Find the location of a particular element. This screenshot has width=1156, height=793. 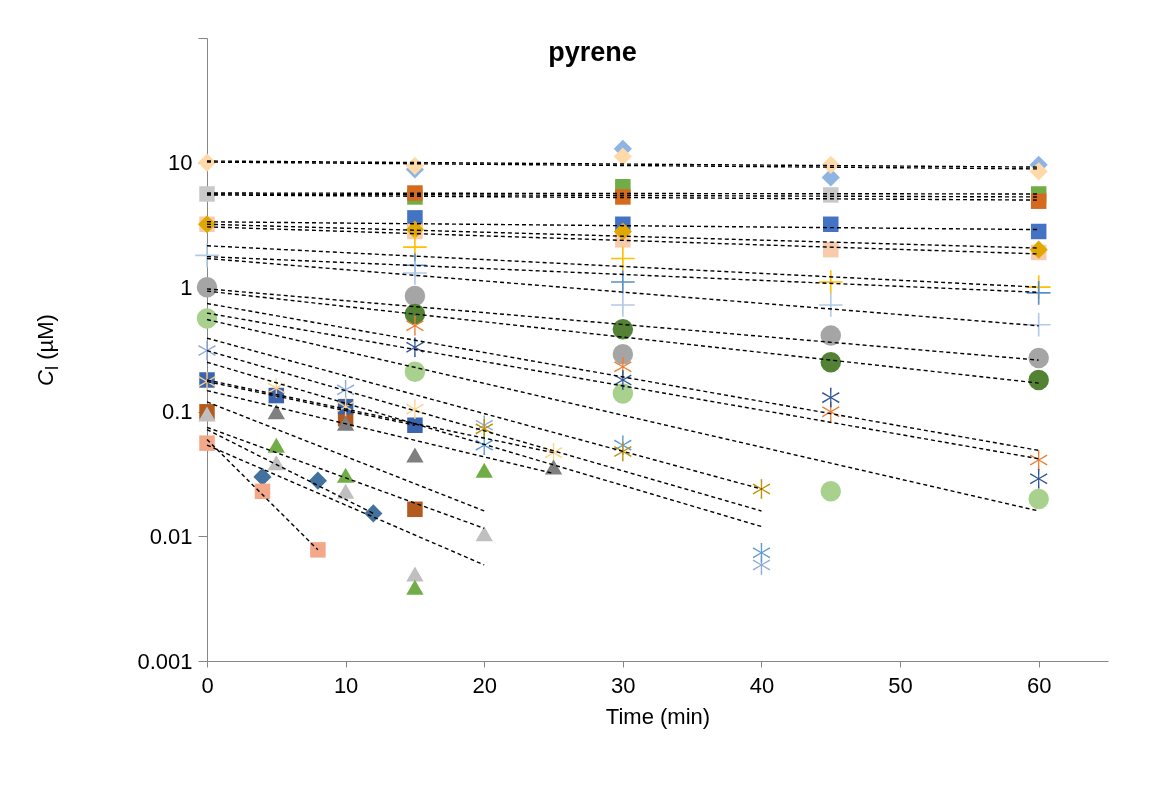

x-tick-label: 40 is located at coordinates (762, 685).